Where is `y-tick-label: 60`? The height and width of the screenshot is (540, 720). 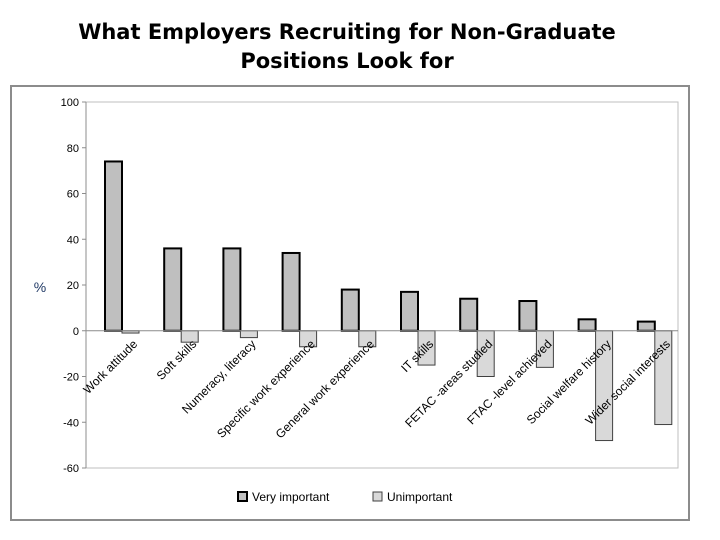 y-tick-label: 60 is located at coordinates (73, 195).